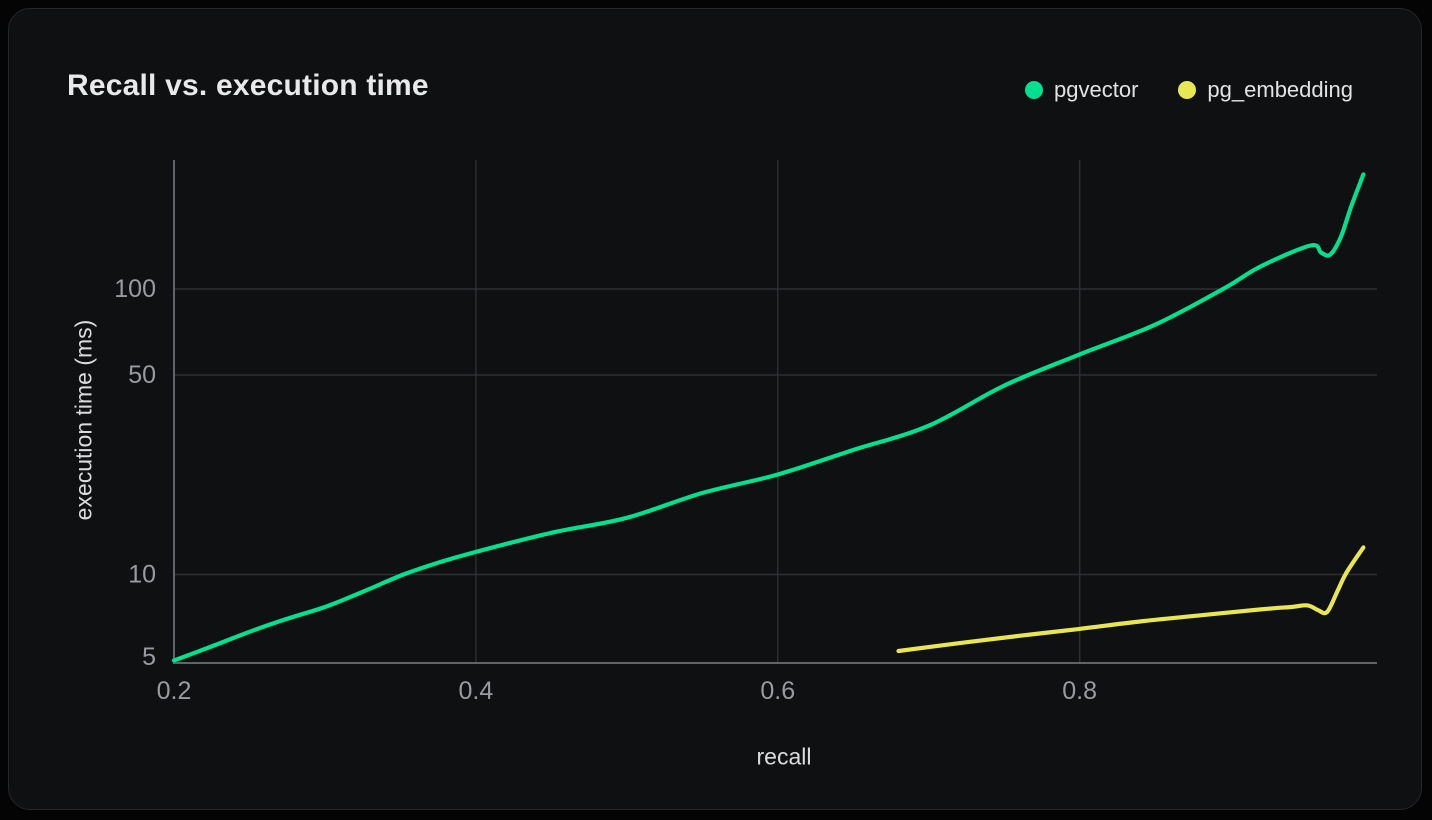 This screenshot has height=820, width=1432. What do you see at coordinates (1280, 89) in the screenshot?
I see `legend-label: pg_embedding` at bounding box center [1280, 89].